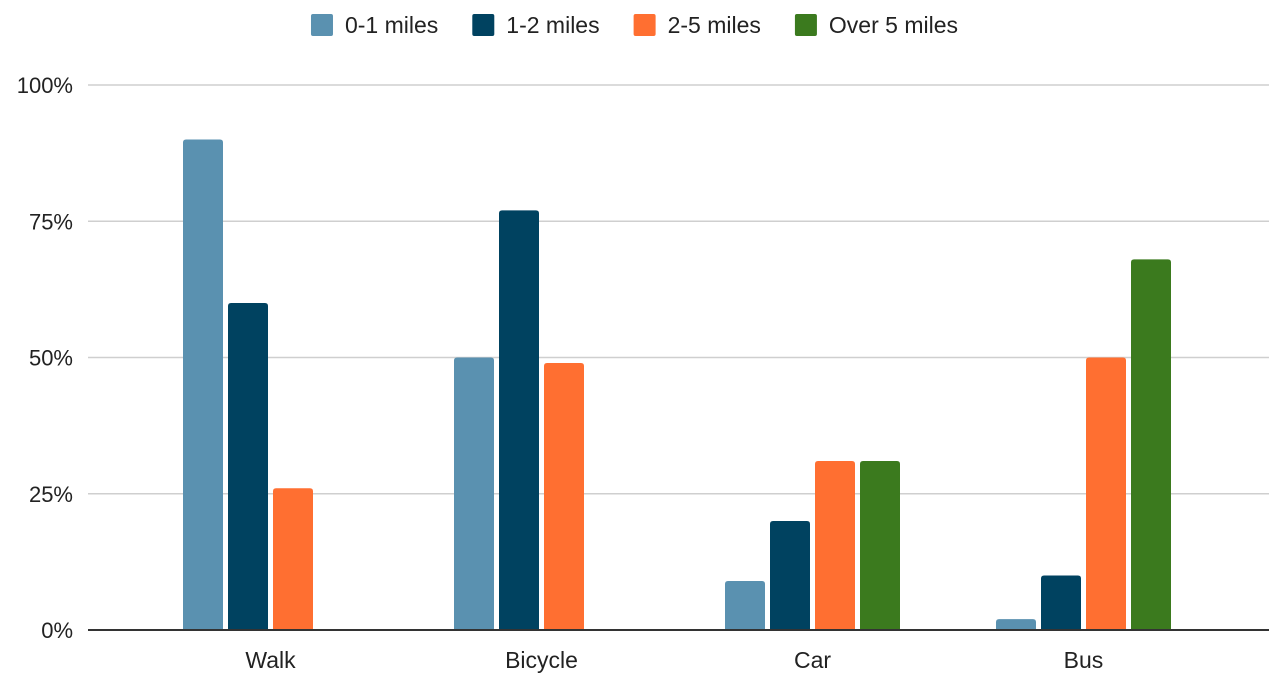 This screenshot has width=1269, height=680. Describe the element at coordinates (541, 660) in the screenshot. I see `x-tick-label: Bicycle` at that location.